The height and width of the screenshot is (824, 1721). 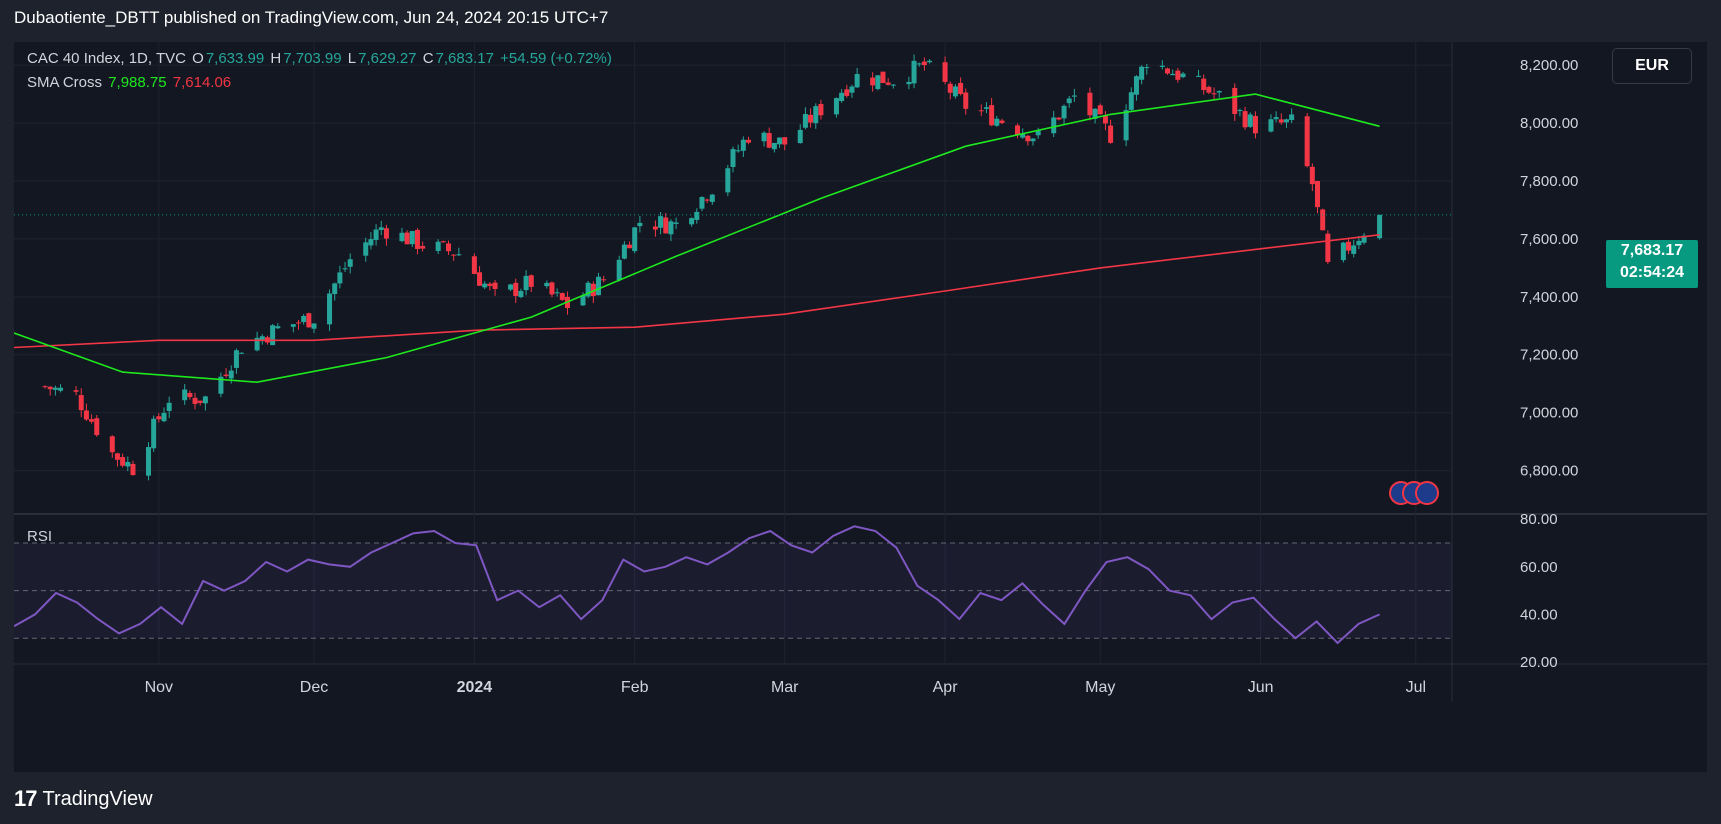 I want to click on time-tick-label: Jun, so click(x=1261, y=687).